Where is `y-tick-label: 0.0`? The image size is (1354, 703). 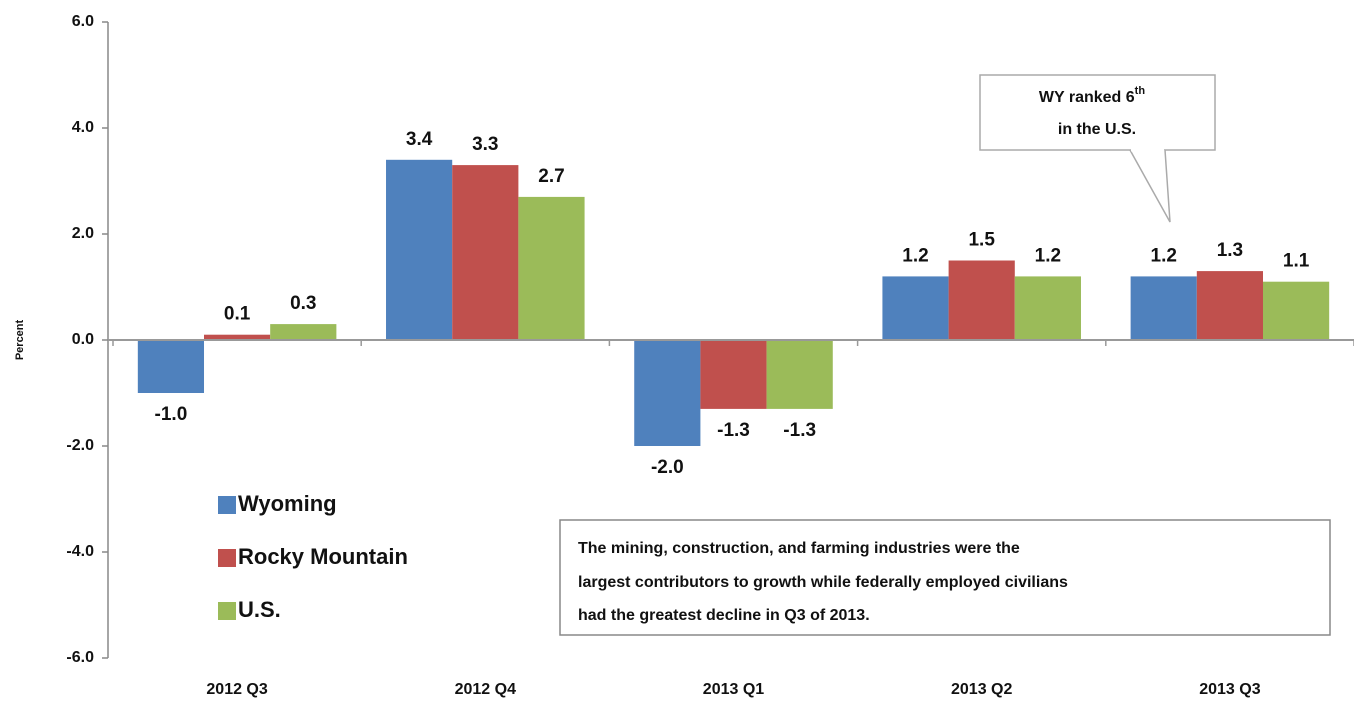
y-tick-label: 0.0 is located at coordinates (83, 339).